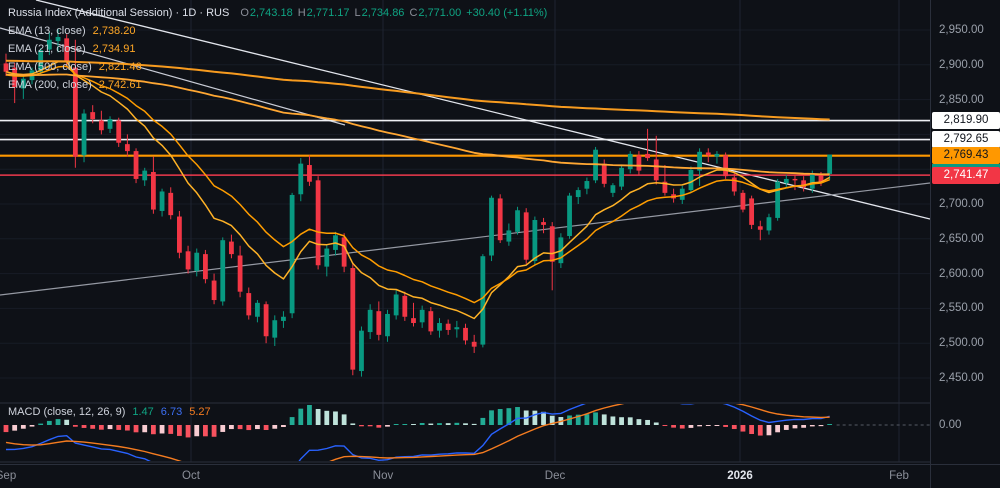 The width and height of the screenshot is (1000, 488). What do you see at coordinates (966, 156) in the screenshot?
I see `hline-label-2769: 2,769.43` at bounding box center [966, 156].